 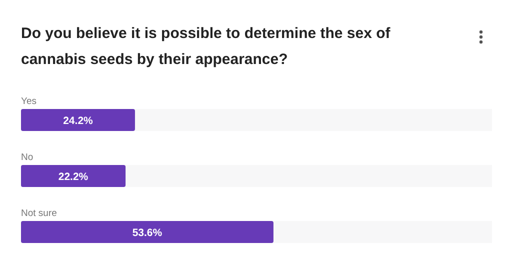 What do you see at coordinates (27, 157) in the screenshot?
I see `y-tick-label: No` at bounding box center [27, 157].